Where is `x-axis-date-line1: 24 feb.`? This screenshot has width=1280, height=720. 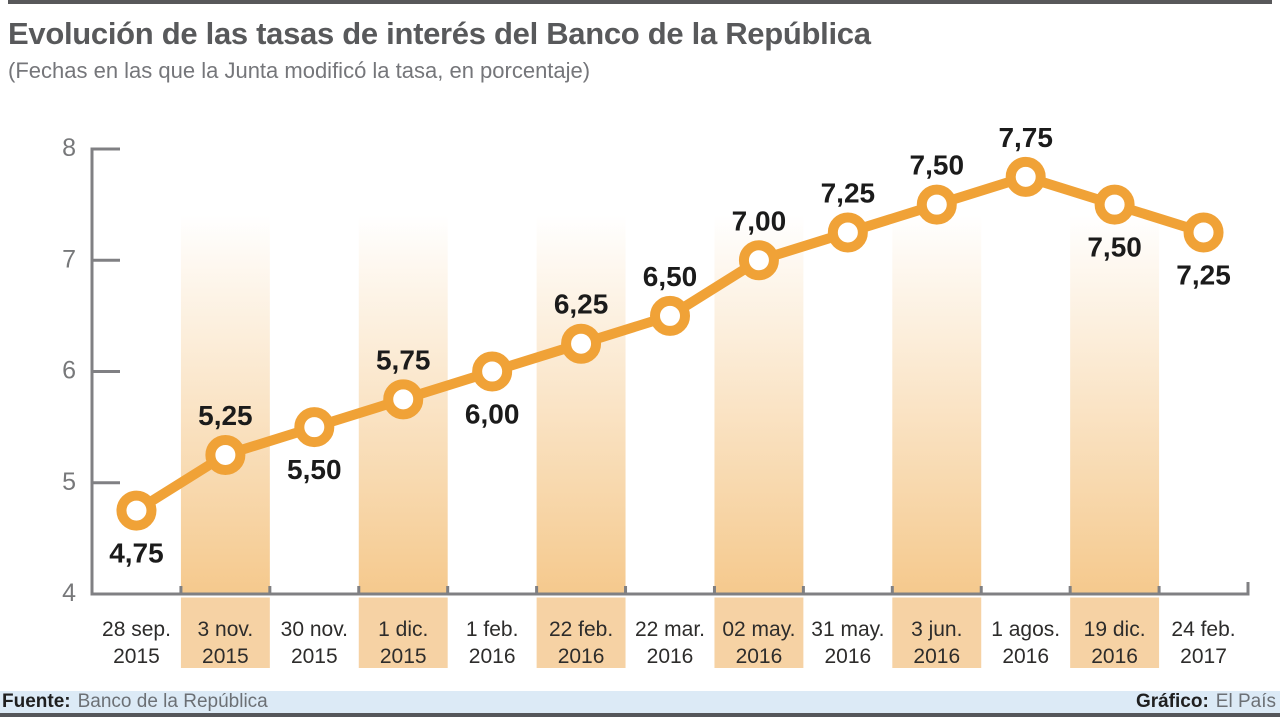
x-axis-date-line1: 24 feb. is located at coordinates (1203, 629).